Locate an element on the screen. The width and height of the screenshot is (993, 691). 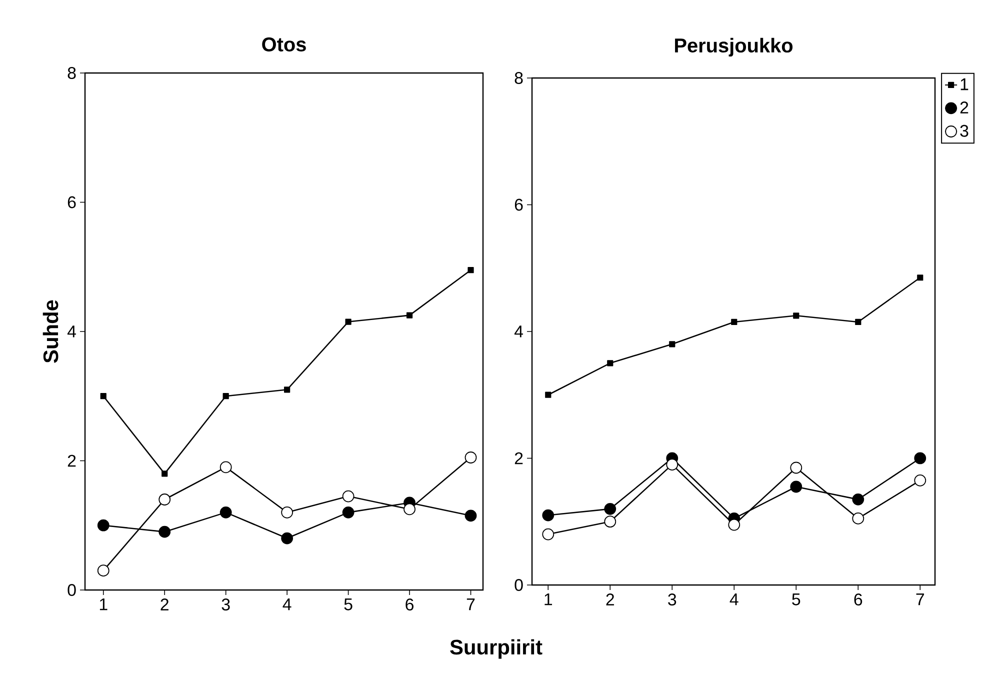
legend-label: 2 is located at coordinates (964, 108).